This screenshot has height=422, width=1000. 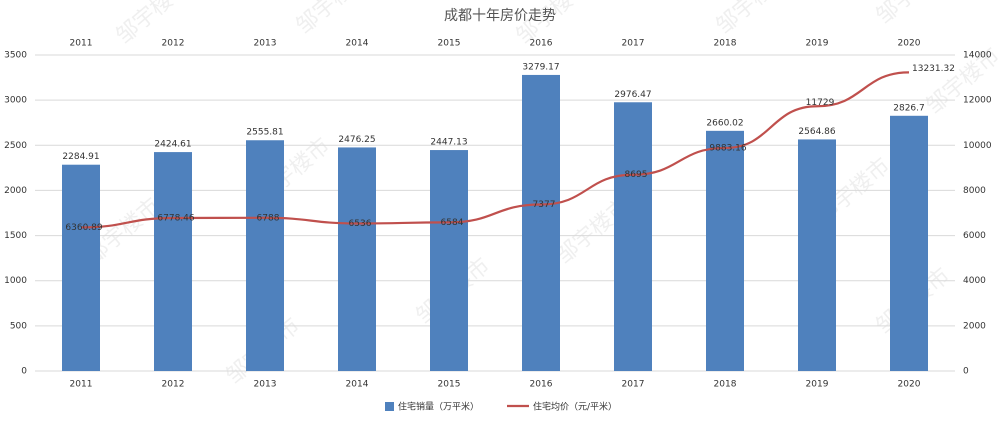 I want to click on y2-tick-label: 4000, so click(x=974, y=281).